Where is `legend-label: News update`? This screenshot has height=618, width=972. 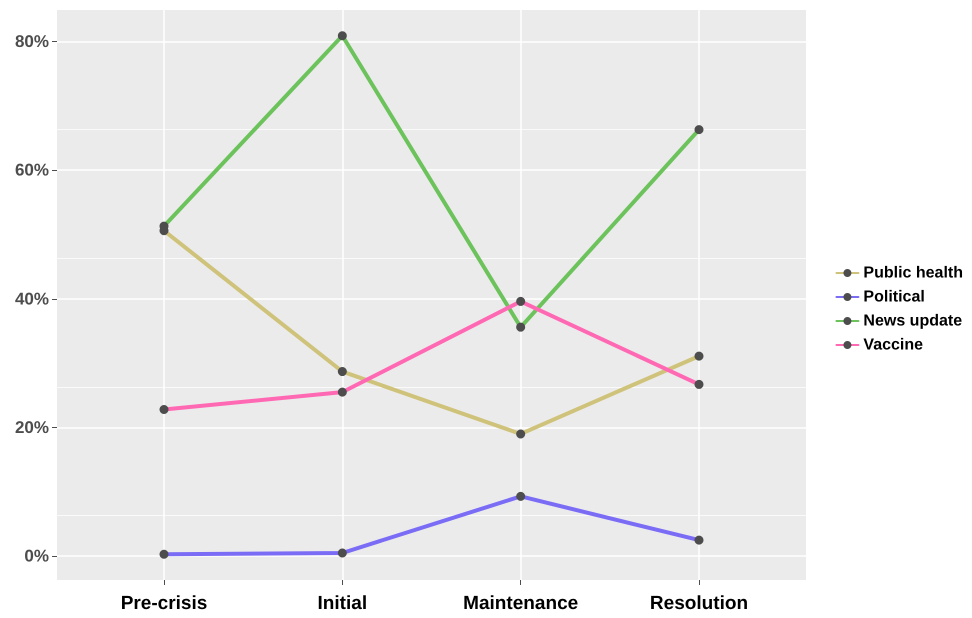
legend-label: News update is located at coordinates (912, 321).